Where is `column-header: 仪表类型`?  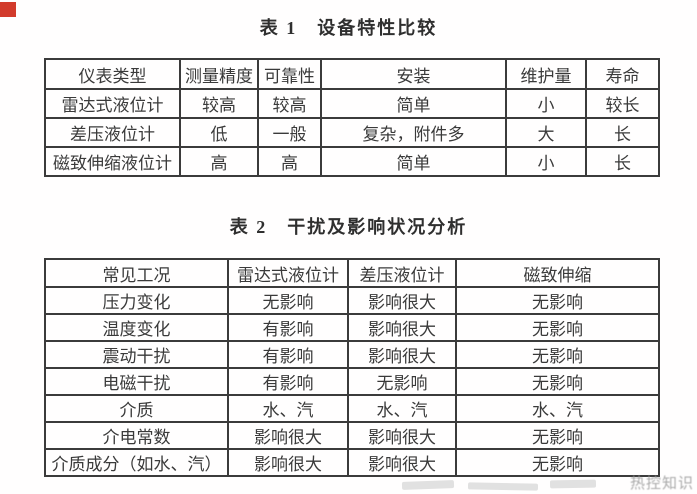 column-header: 仪表类型 is located at coordinates (112, 74).